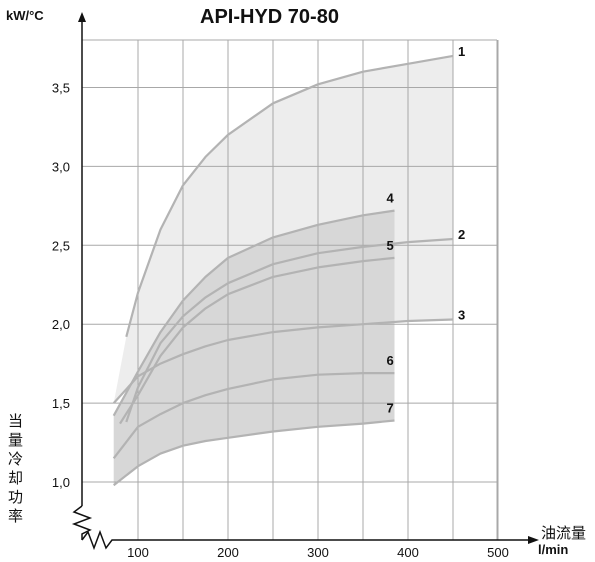  I want to click on curve-label-6: 6, so click(390, 360).